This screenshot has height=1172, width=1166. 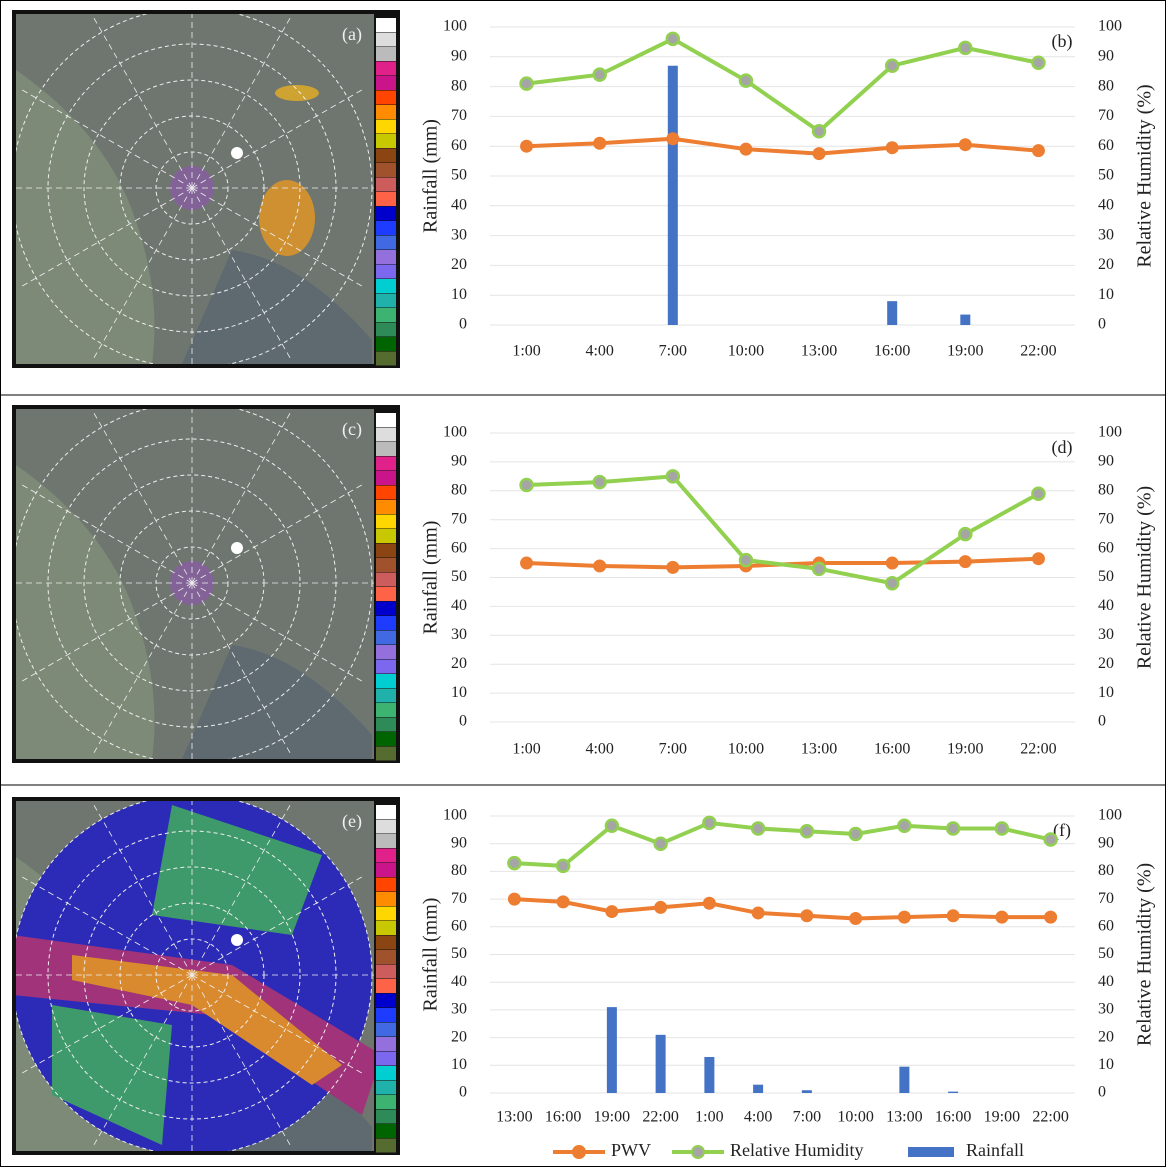 What do you see at coordinates (698, 1152) in the screenshot?
I see `legend-marker` at bounding box center [698, 1152].